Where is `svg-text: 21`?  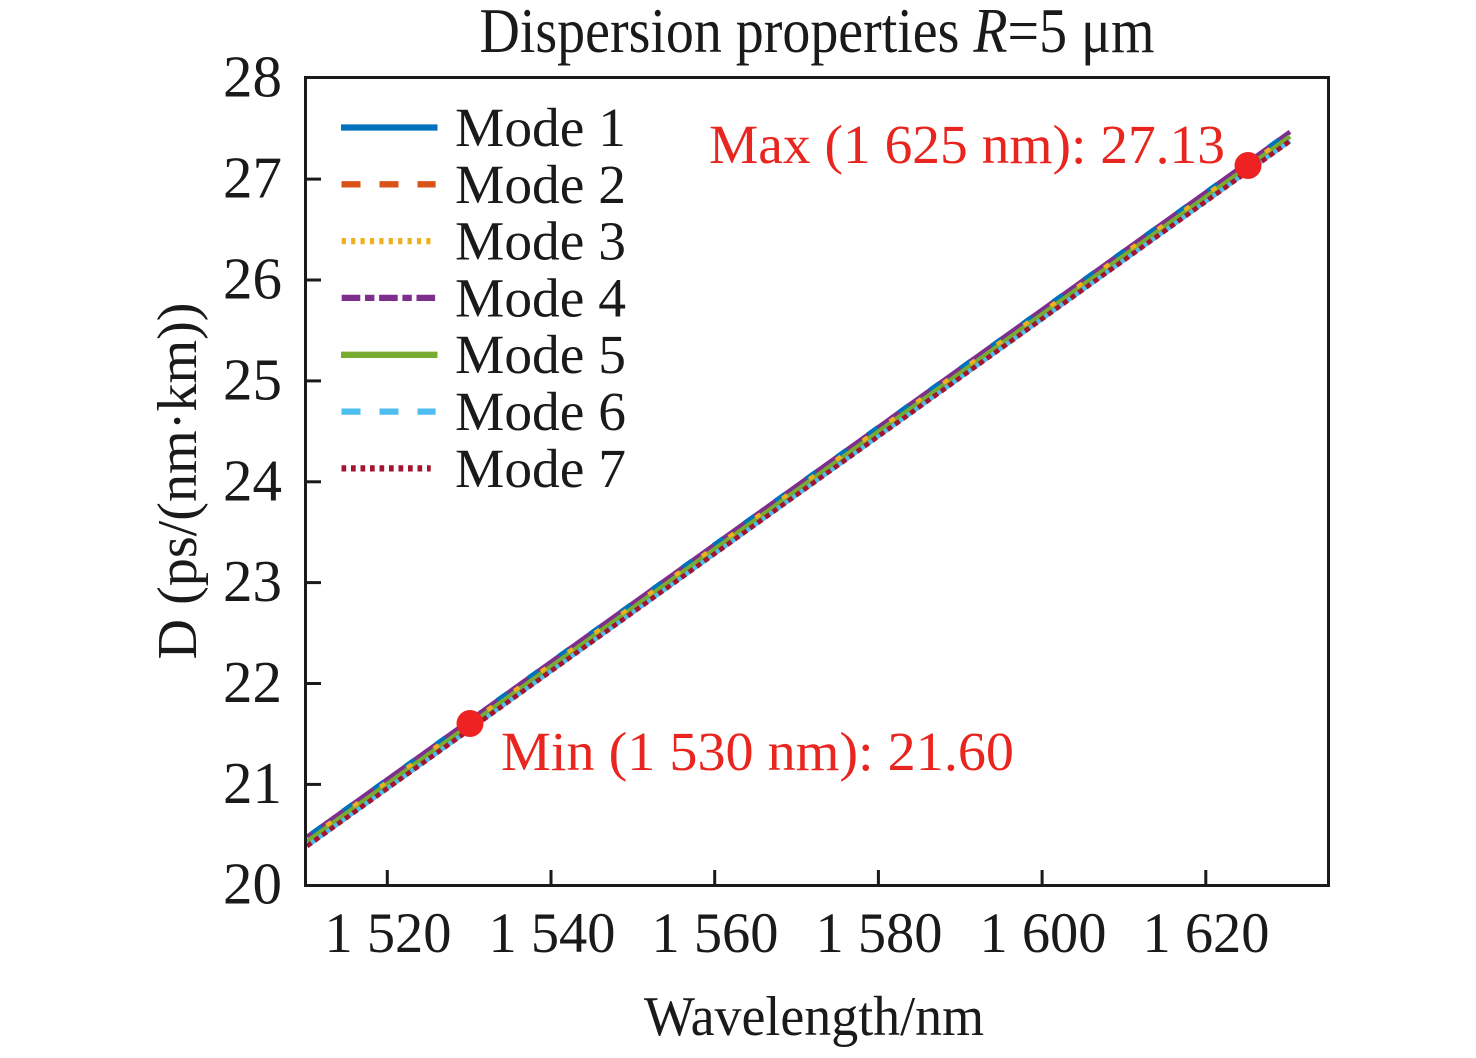
svg-text: 21 is located at coordinates (252, 783).